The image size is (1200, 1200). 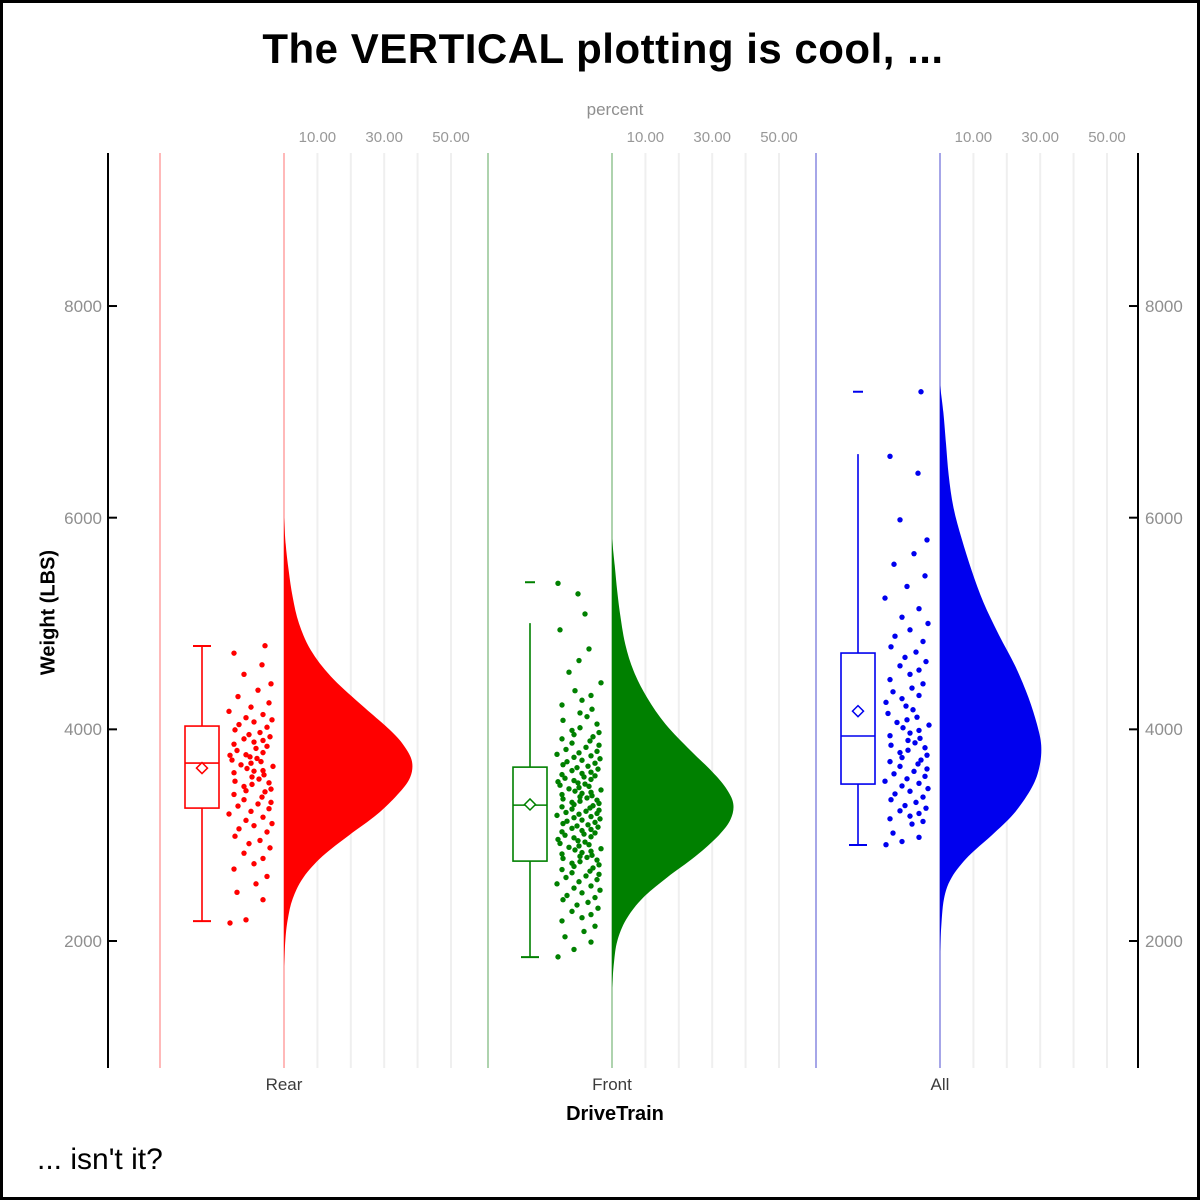 I want to click on top-axis-tick-label: 30.00, so click(x=384, y=137).